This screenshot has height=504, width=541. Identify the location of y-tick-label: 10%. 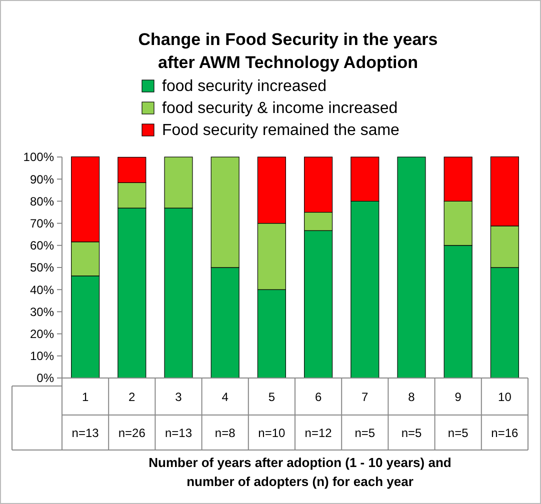
(42, 356).